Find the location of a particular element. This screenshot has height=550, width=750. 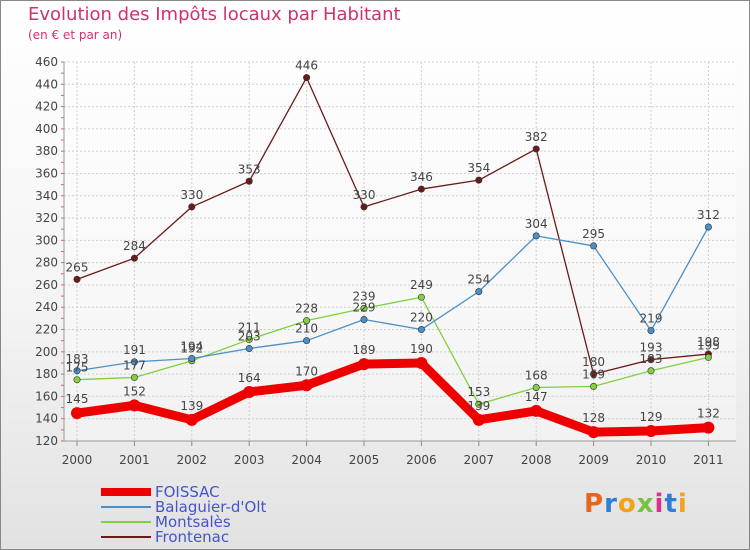

legend-item: FOISSAC is located at coordinates (231, 492).